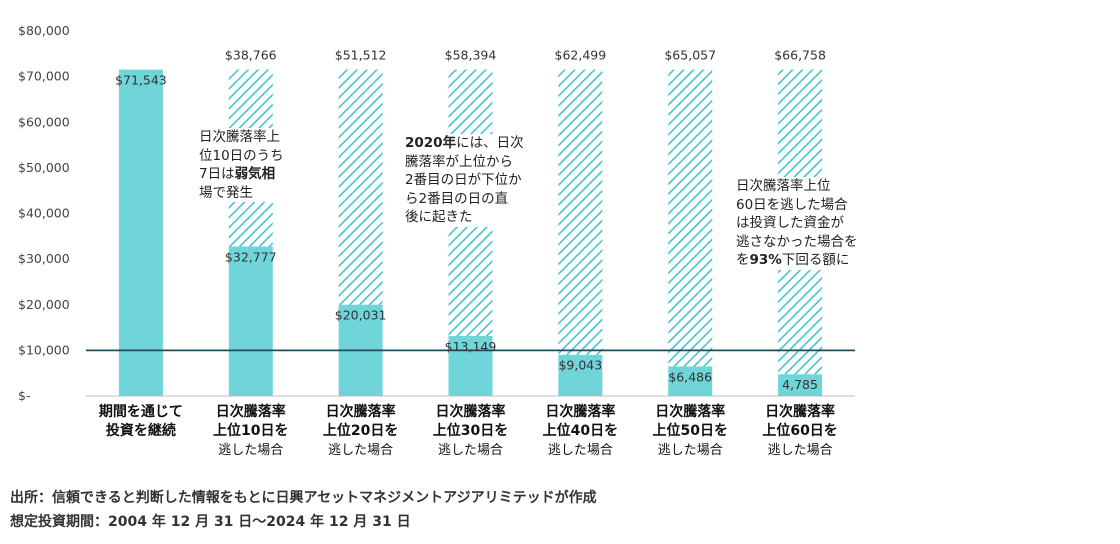  I want to click on annotation-line: 日次騰落率上, so click(239, 137).